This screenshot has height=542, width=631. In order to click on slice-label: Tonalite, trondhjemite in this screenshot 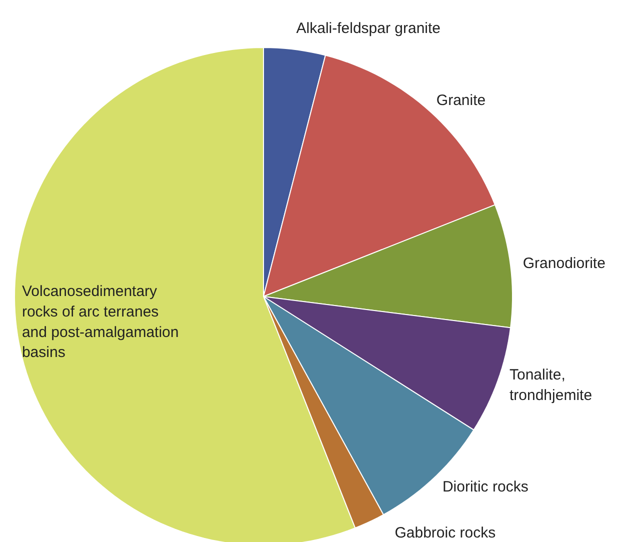, I will do `click(550, 385)`.